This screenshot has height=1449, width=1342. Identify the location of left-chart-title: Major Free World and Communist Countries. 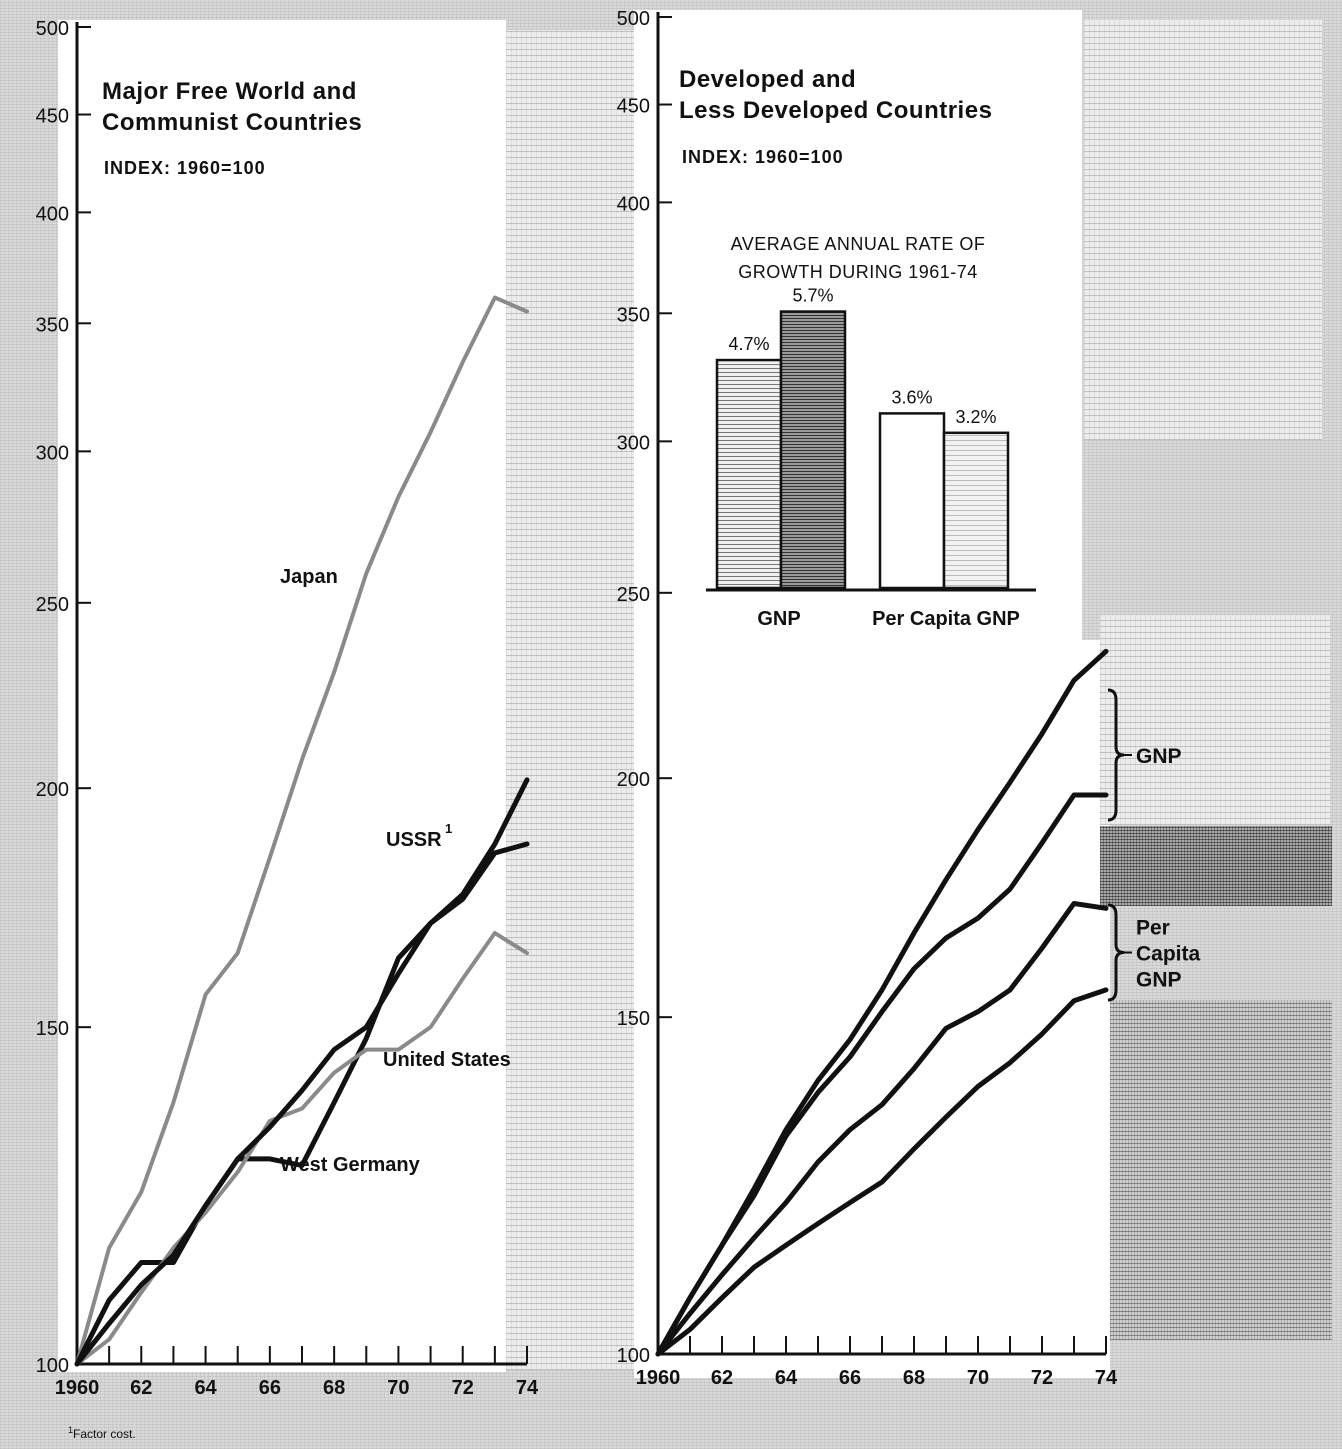
(232, 107).